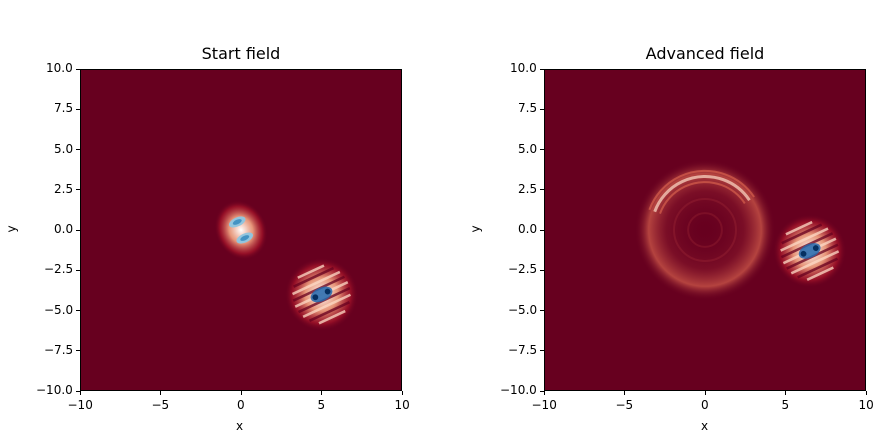 The image size is (887, 441). I want to click on chart-title: Advanced field, so click(705, 53).